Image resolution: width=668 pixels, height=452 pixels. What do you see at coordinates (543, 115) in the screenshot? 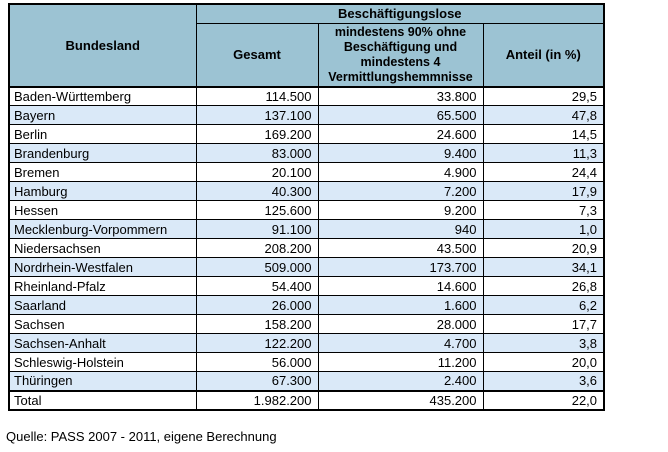
I see `cell-anteil: 47,8` at bounding box center [543, 115].